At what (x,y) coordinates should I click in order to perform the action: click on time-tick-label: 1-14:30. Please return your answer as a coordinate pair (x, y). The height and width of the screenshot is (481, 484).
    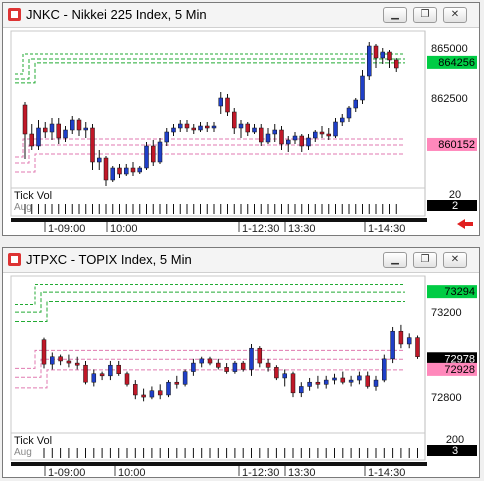
    Looking at the image, I should click on (386, 472).